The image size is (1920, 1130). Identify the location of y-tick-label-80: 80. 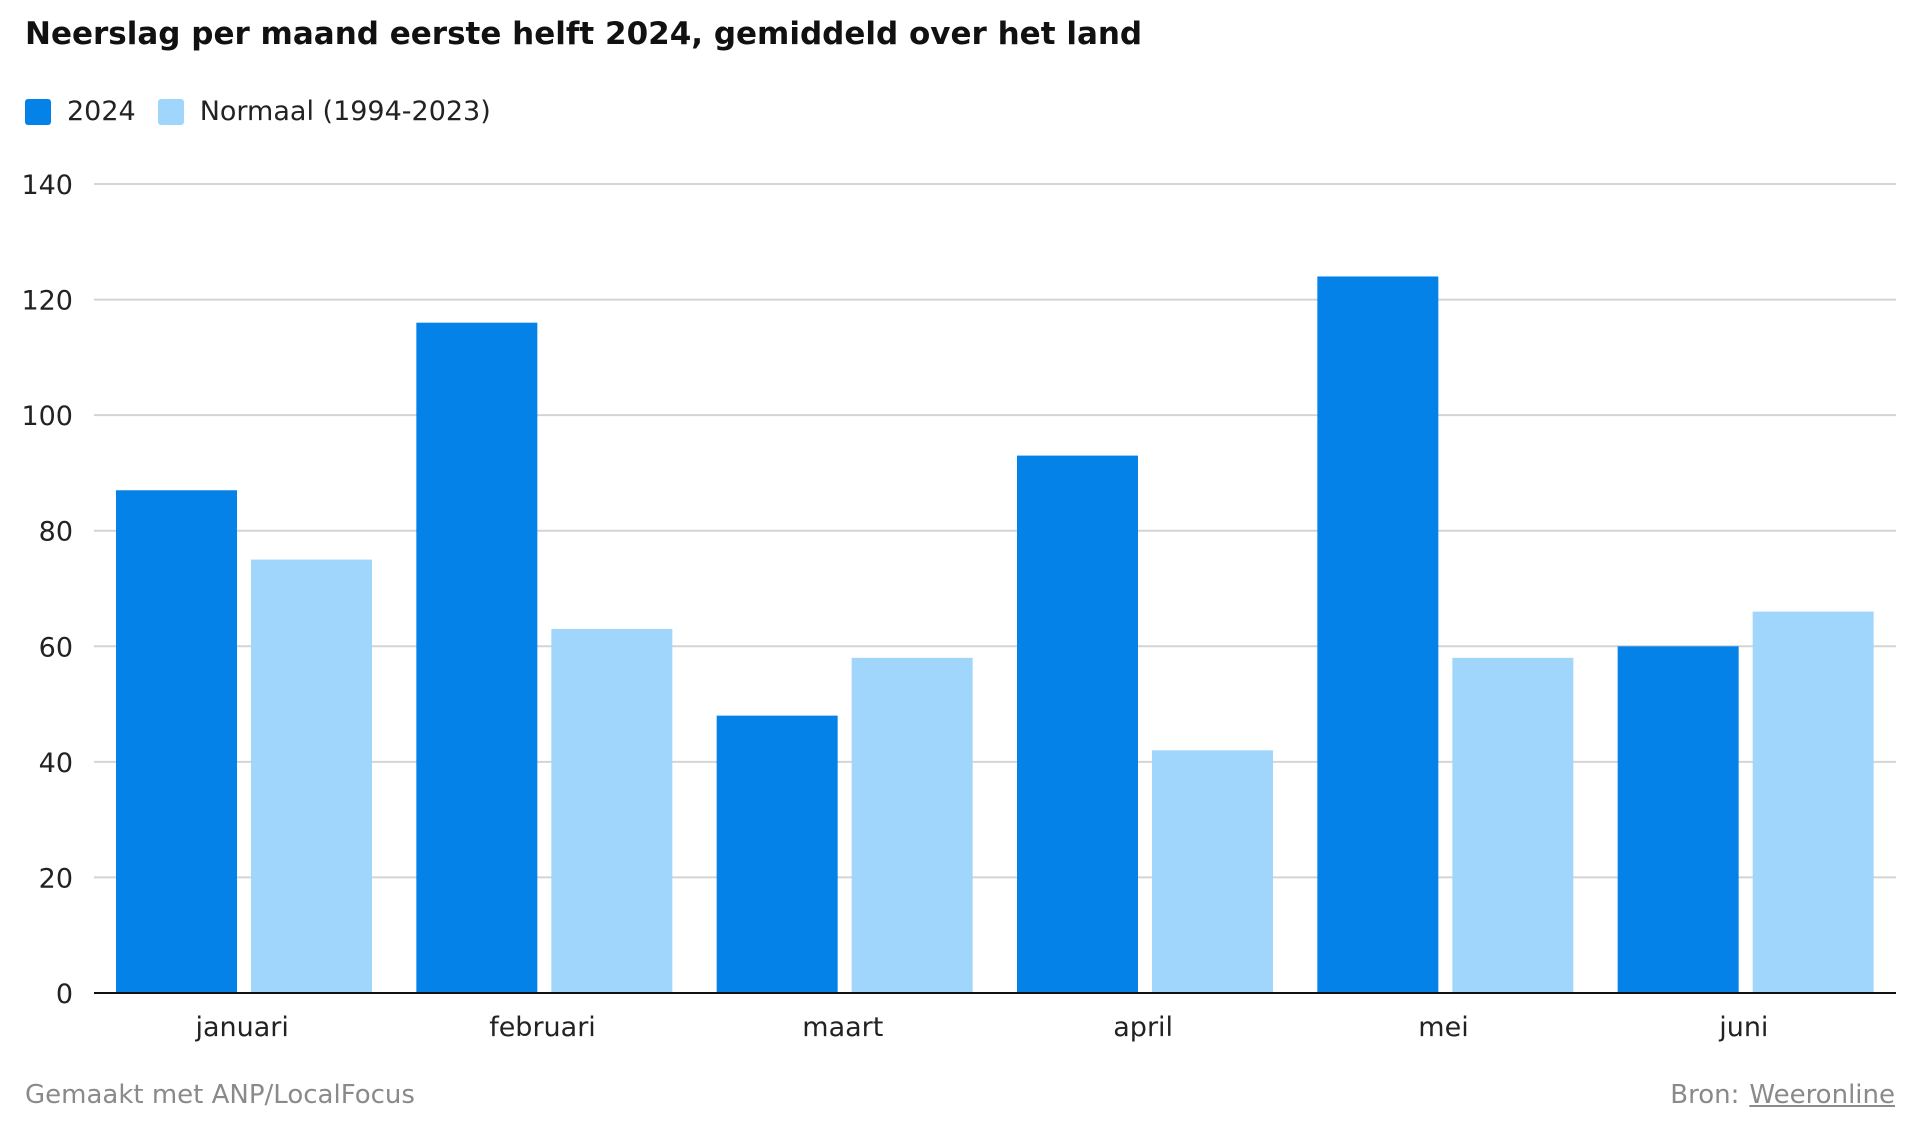
(56, 532).